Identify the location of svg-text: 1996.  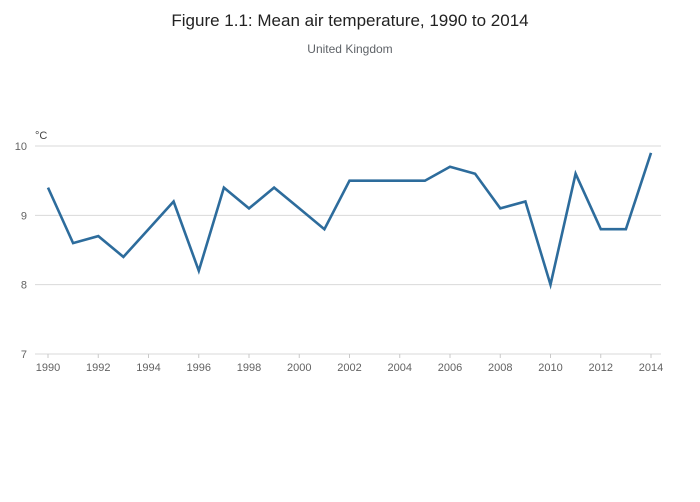
(199, 368).